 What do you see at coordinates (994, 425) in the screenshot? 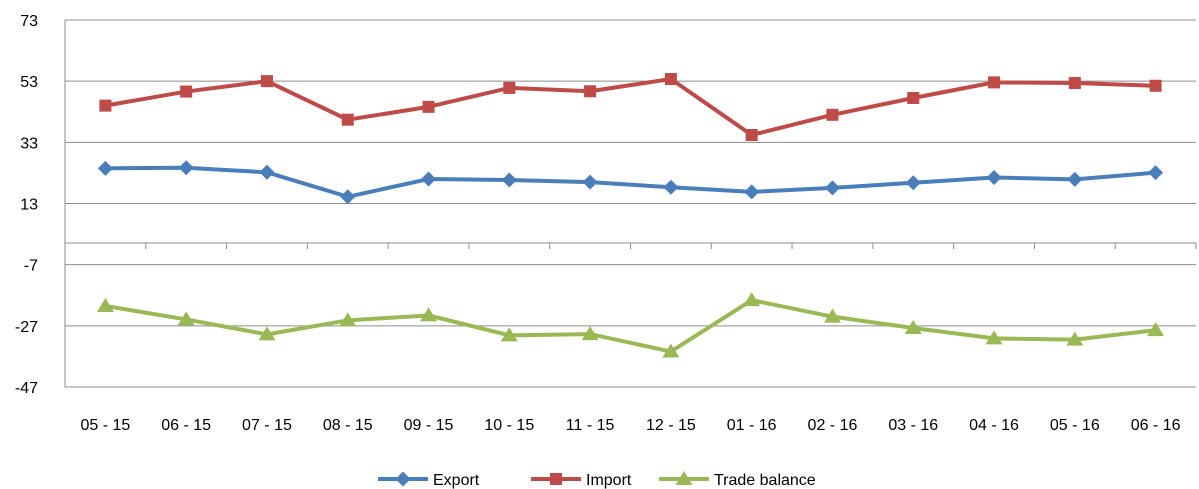
I see `x-tick-label: 04 - 16` at bounding box center [994, 425].